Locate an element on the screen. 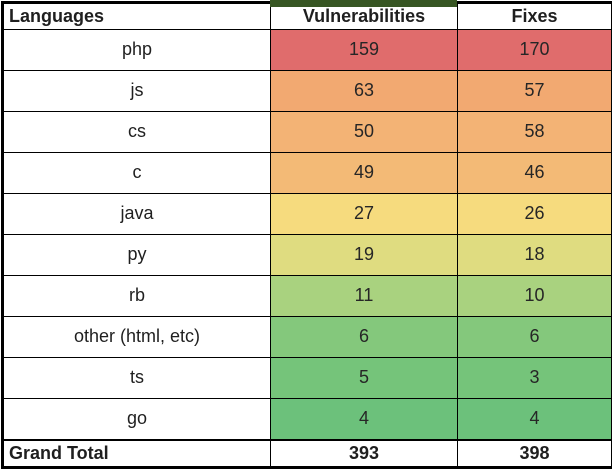 This screenshot has width=612, height=470. language-cell: js is located at coordinates (136, 90).